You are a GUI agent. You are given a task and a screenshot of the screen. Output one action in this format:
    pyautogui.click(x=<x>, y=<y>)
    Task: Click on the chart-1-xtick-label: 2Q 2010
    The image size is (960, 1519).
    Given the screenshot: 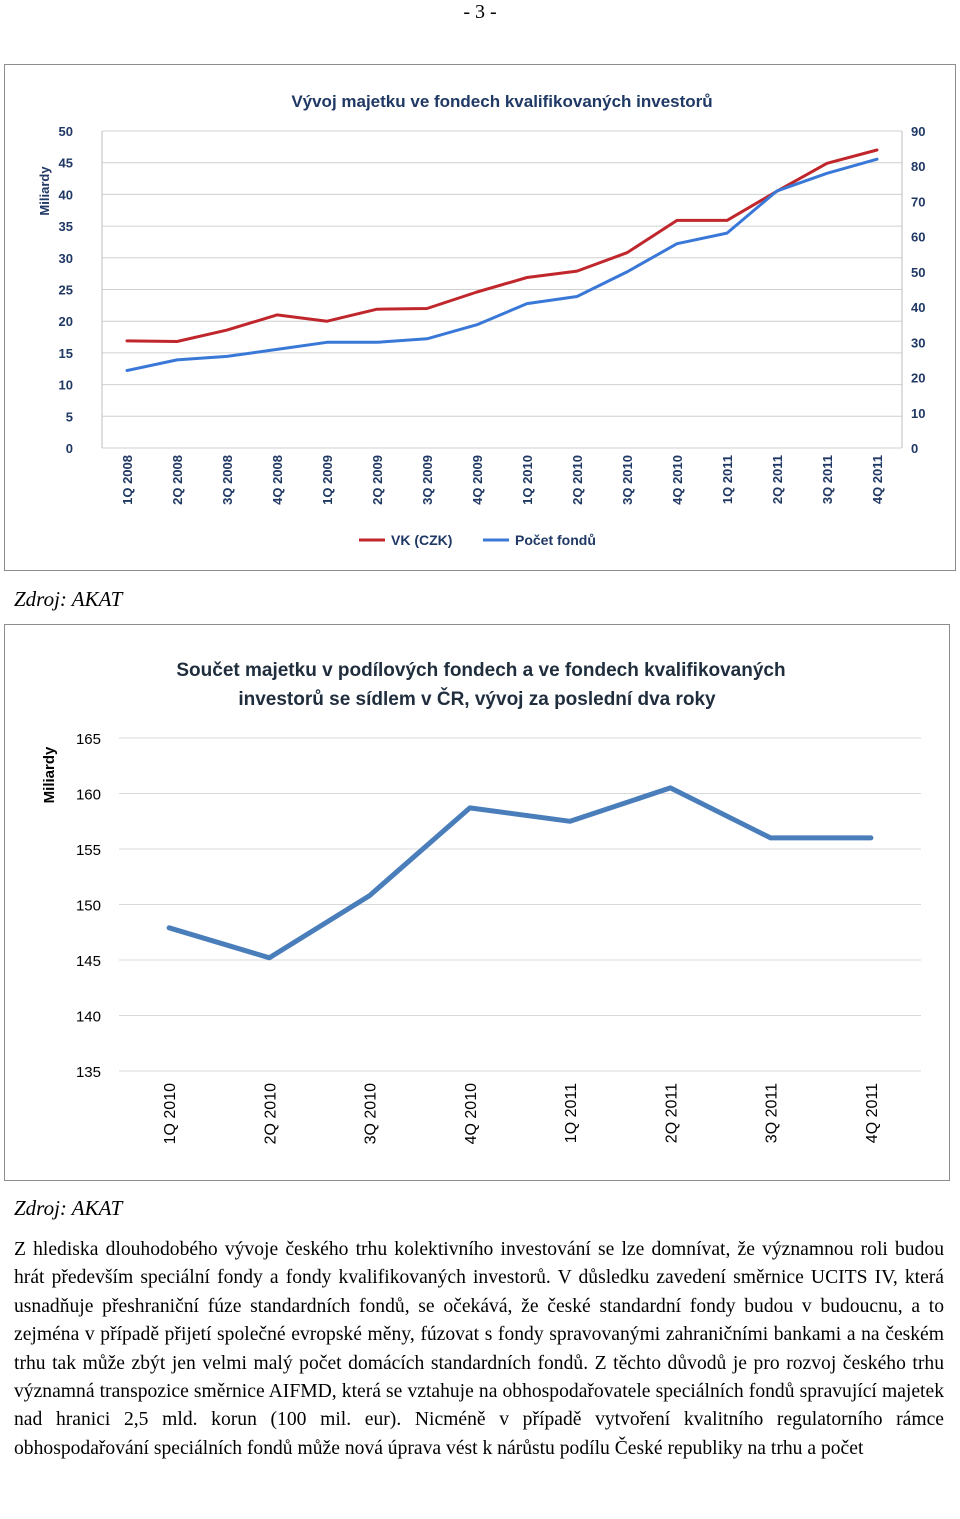 What is the action you would take?
    pyautogui.click(x=577, y=480)
    